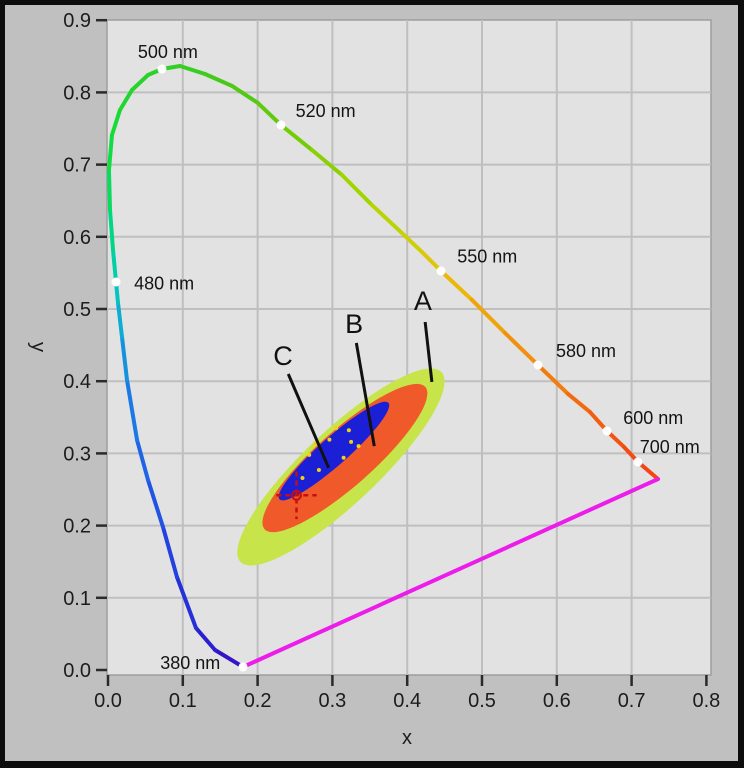  I want to click on wavelength-dot-480nm, so click(116, 282).